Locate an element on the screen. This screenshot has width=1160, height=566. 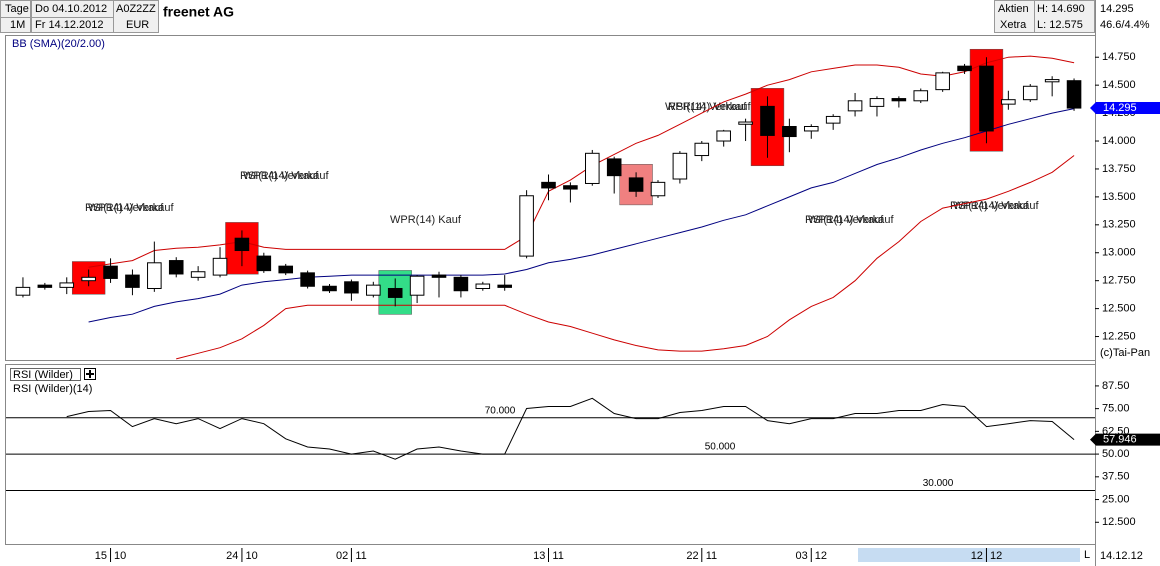
rsi-title: RSI (Wilder) is located at coordinates (43, 375).